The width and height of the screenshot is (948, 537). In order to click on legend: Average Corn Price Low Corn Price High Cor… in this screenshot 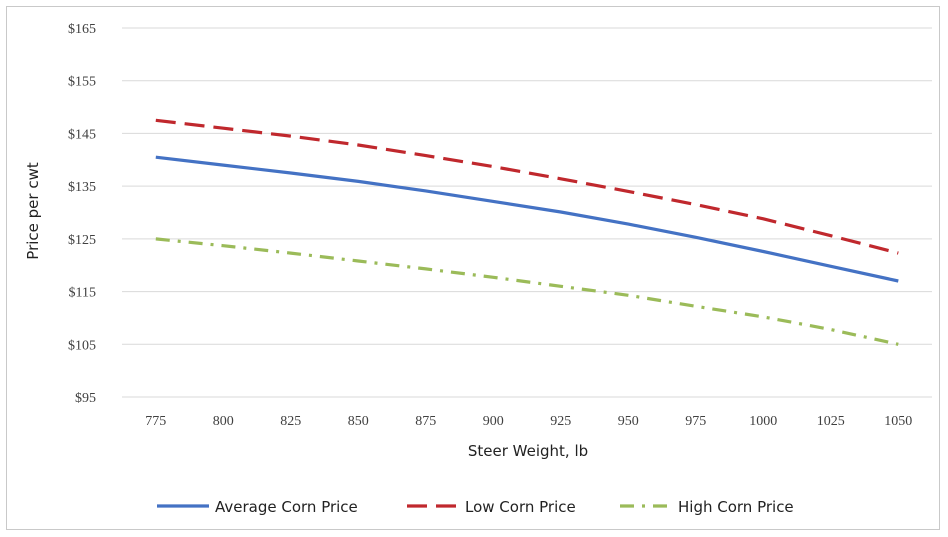, I will do `click(475, 507)`.